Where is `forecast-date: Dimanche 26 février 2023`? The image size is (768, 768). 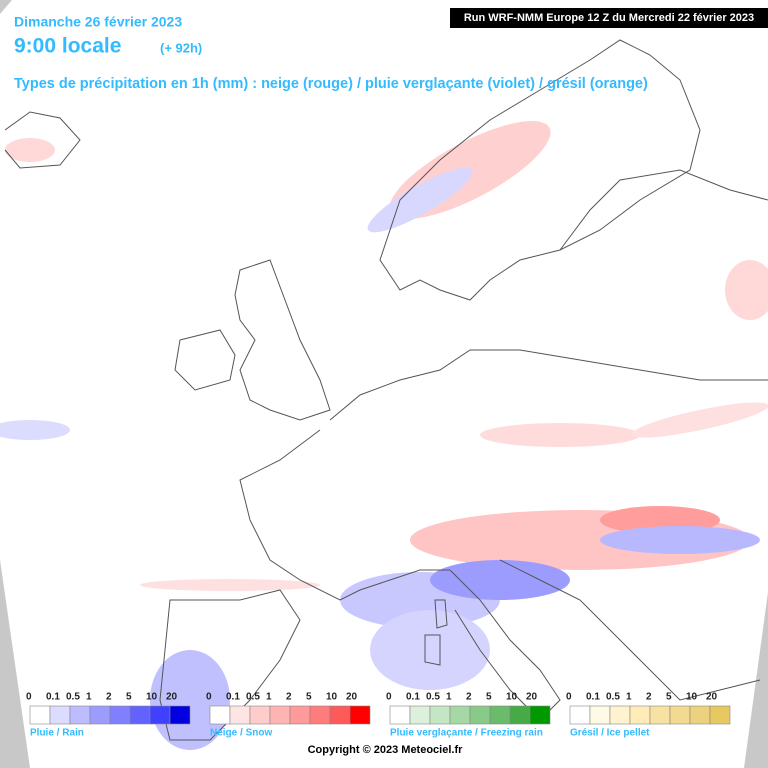
forecast-date: Dimanche 26 février 2023 is located at coordinates (98, 22).